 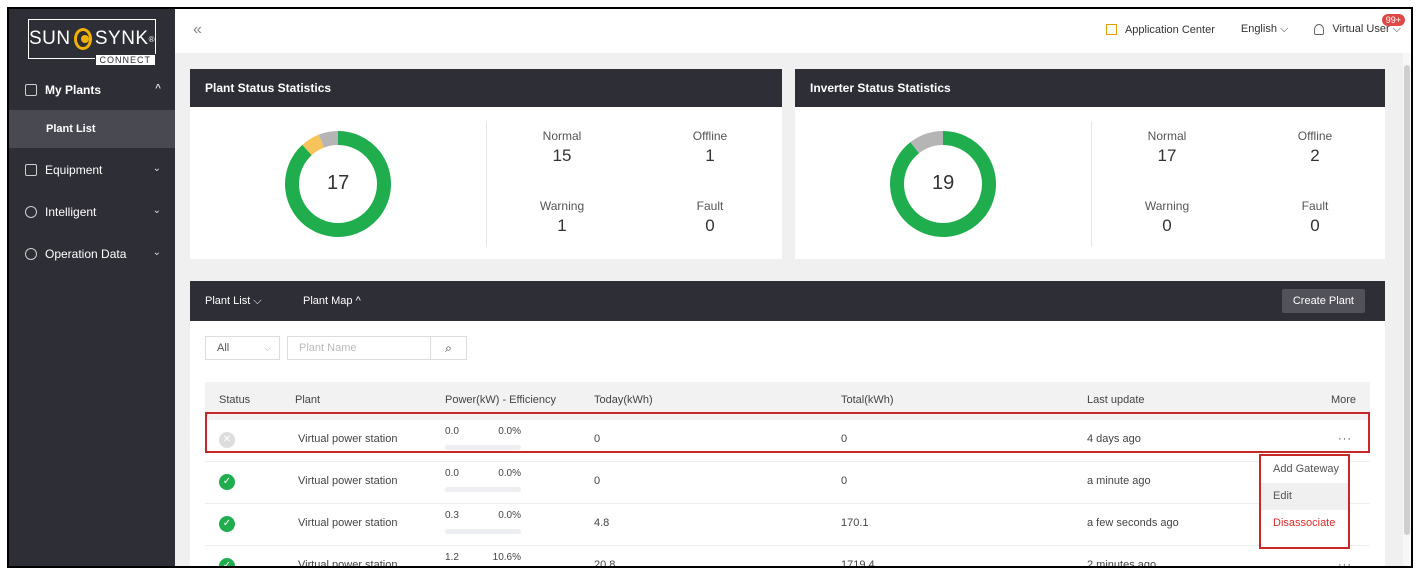 I want to click on sidebar-item-equipment: Equipment ⌄, so click(x=92, y=170).